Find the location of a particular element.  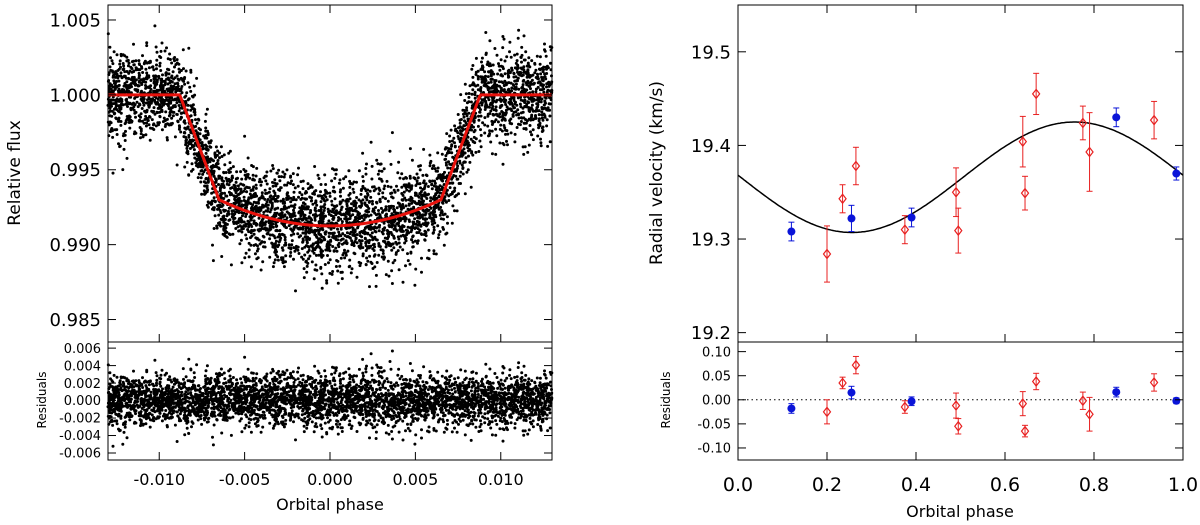

ytick-label: 0.006 is located at coordinates (82, 349).